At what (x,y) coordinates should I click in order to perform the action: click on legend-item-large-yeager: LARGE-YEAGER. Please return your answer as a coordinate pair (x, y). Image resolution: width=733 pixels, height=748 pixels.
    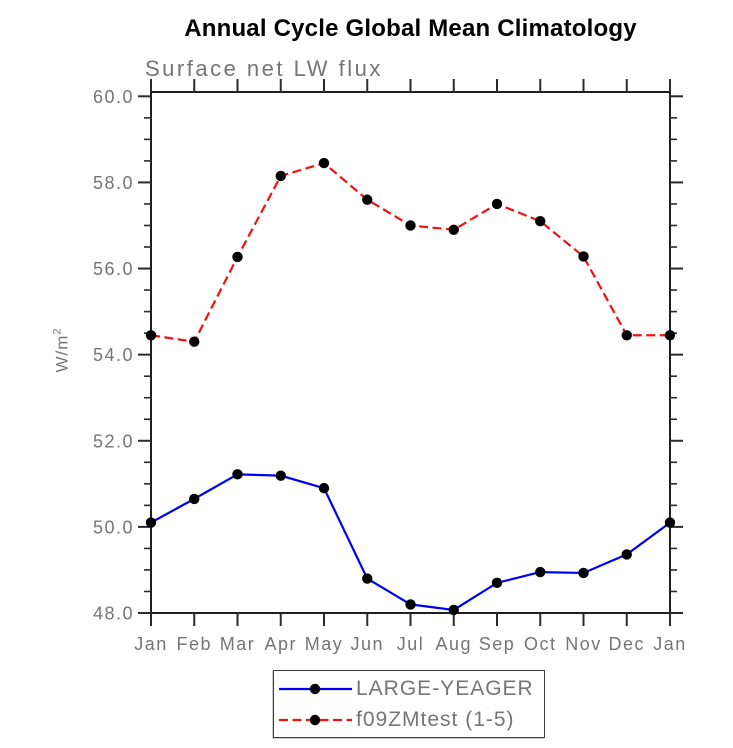
    Looking at the image, I should click on (410, 688).